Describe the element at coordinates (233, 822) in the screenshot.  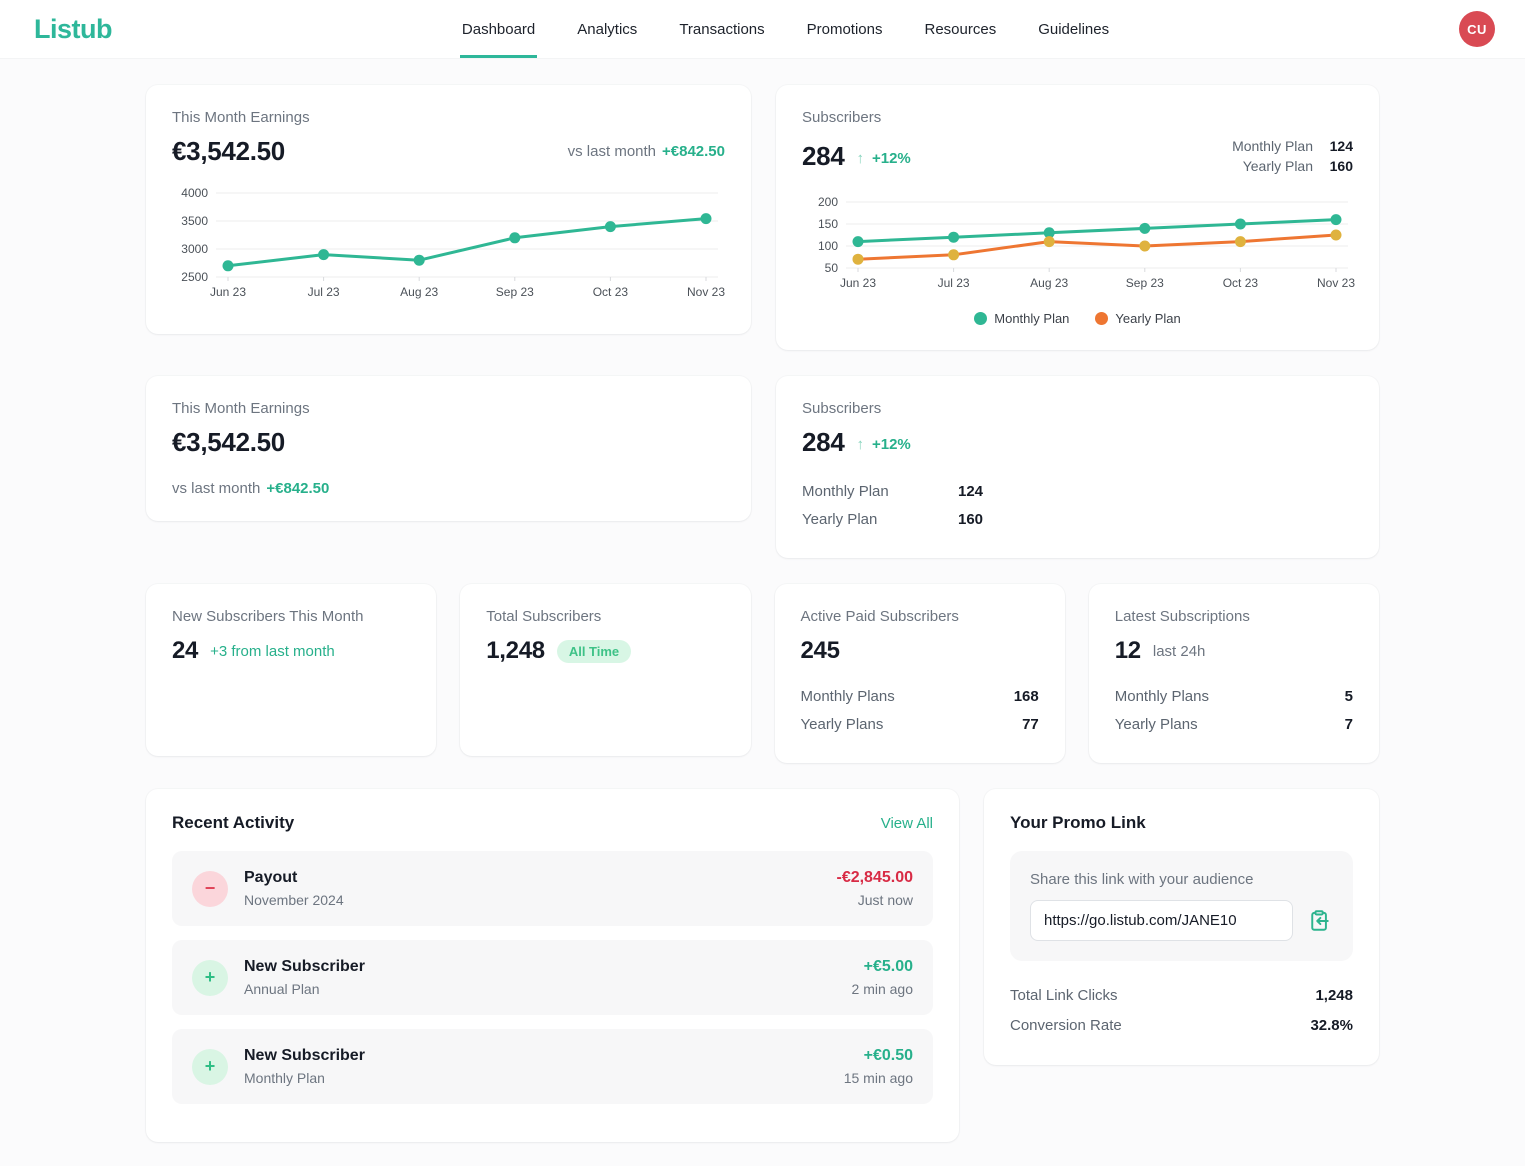
I see `recent-activity-title: Recent Activity` at that location.